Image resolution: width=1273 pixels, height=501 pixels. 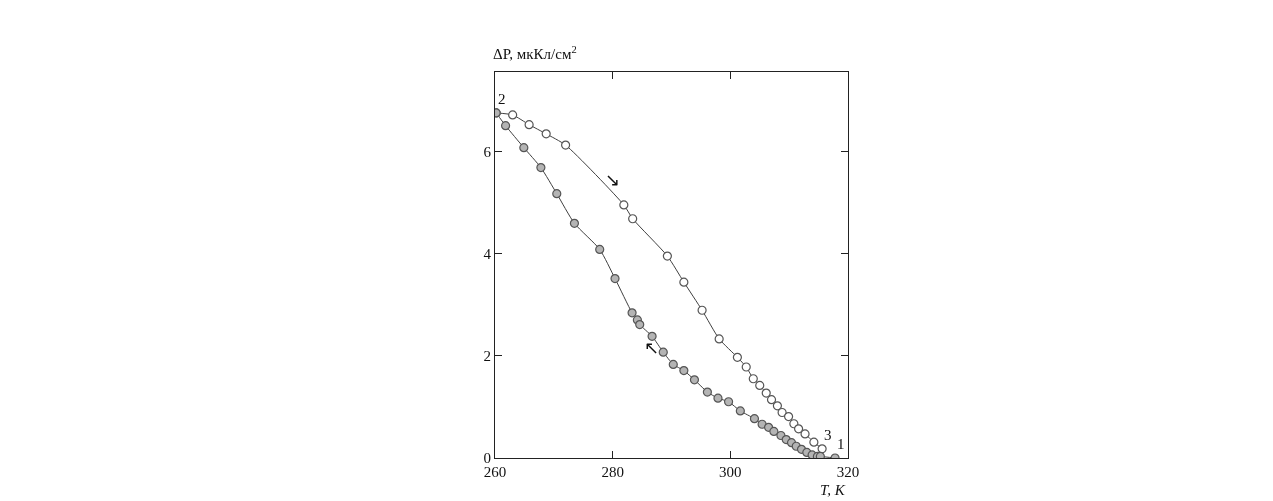 What do you see at coordinates (828, 435) in the screenshot?
I see `annotation: 3` at bounding box center [828, 435].